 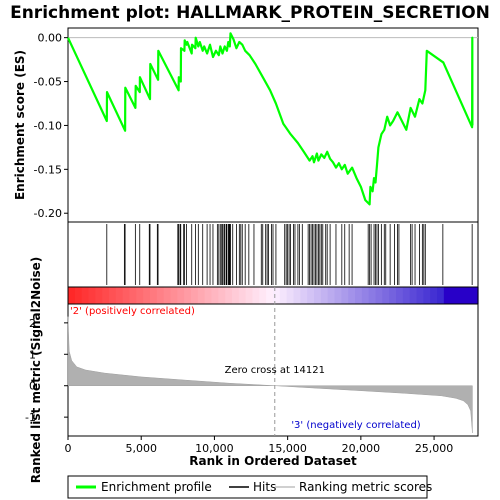 What do you see at coordinates (48, 82) in the screenshot?
I see `es-y-tick-label: -0.05` at bounding box center [48, 82].